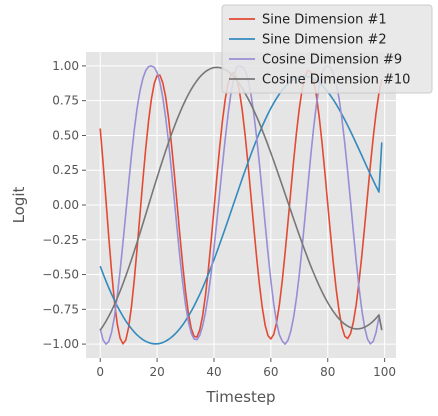 The image size is (438, 416). I want to click on legend-label: Cosine Dimension #10, so click(336, 80).